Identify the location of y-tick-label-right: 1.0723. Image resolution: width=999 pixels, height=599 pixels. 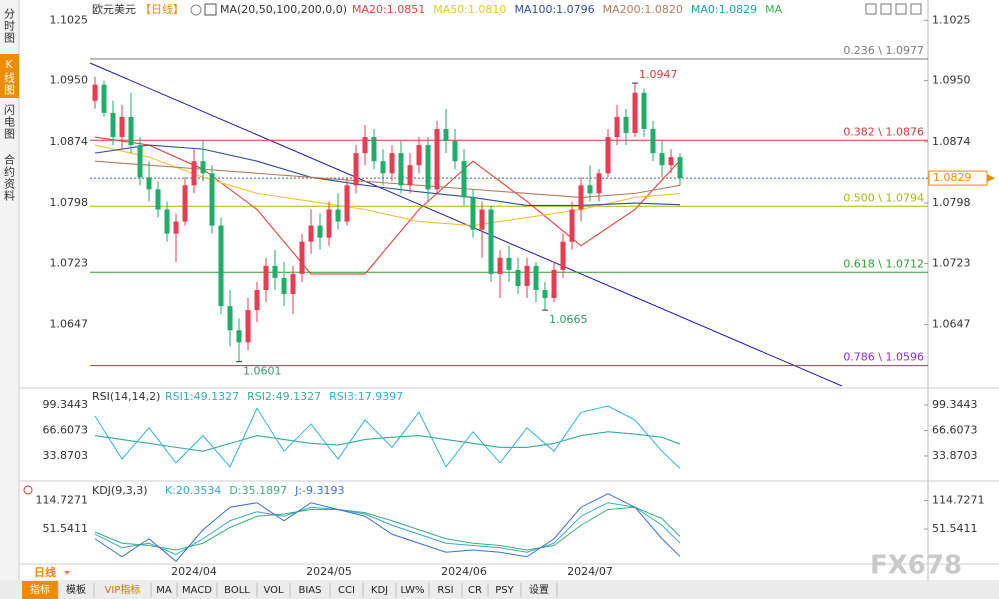
(951, 262).